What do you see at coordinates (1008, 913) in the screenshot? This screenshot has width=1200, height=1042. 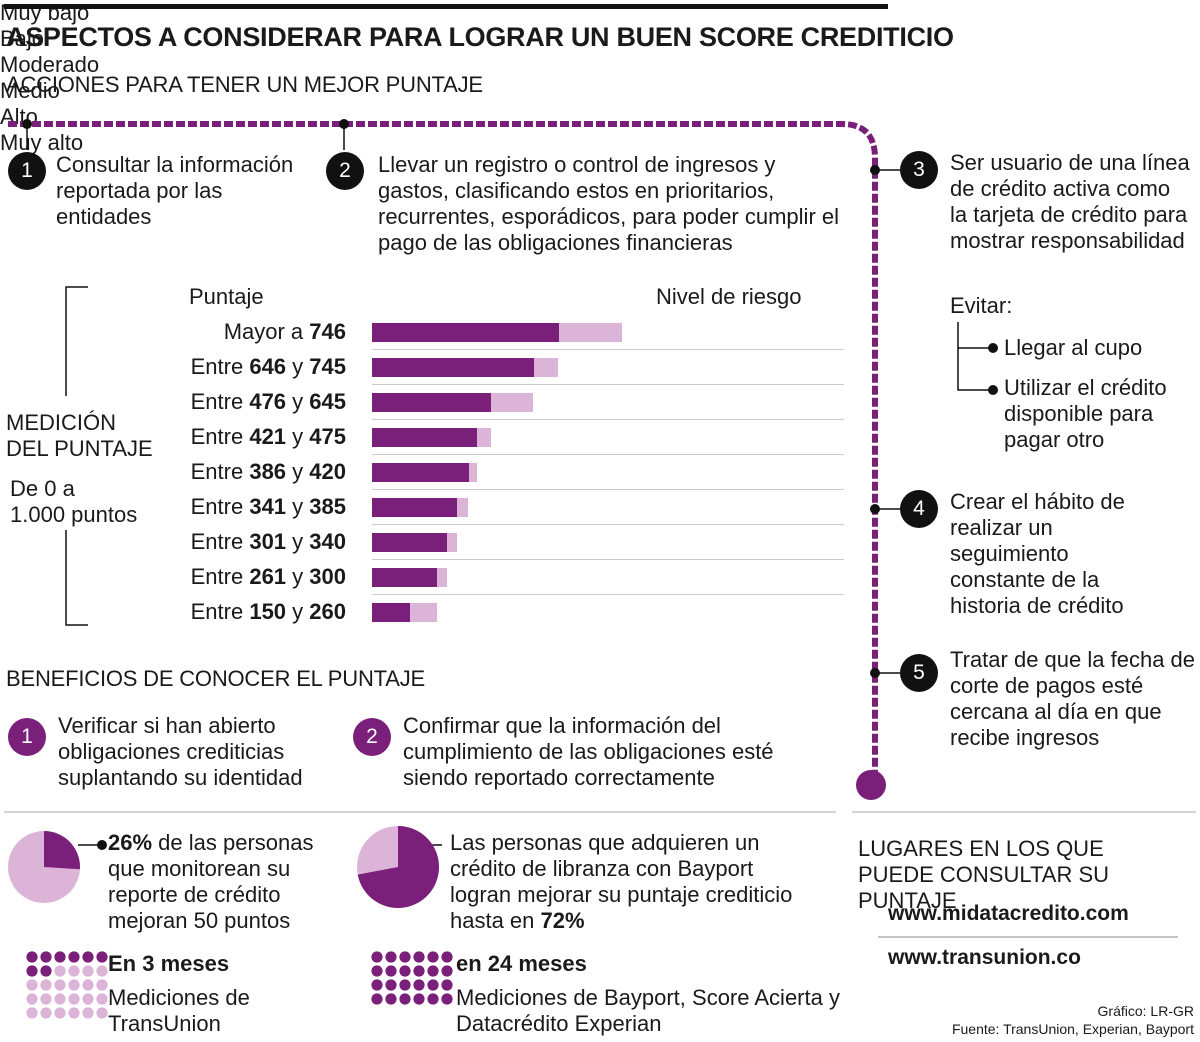 I see `url-midatacredito: www.midatacredito.com` at bounding box center [1008, 913].